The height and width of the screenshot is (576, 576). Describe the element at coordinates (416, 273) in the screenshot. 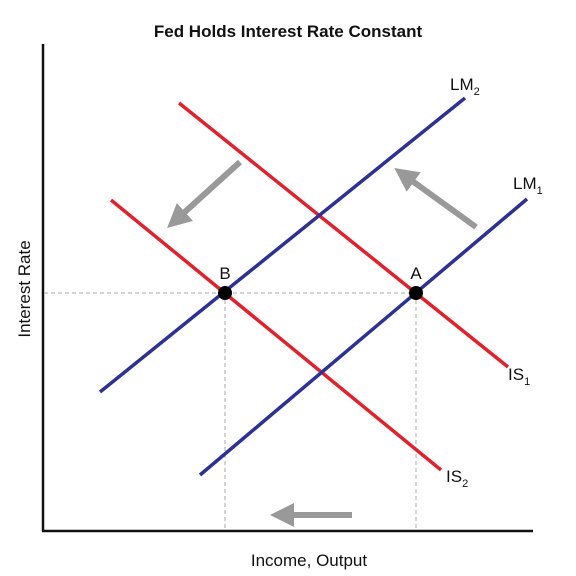

I see `point-a-label: A` at that location.